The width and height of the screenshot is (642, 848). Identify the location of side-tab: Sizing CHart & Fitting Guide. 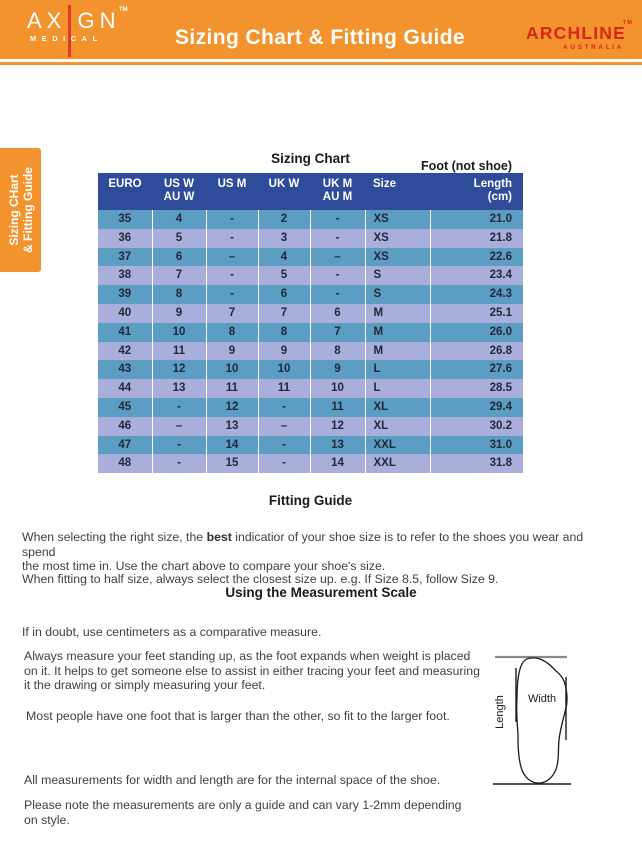
(20, 210).